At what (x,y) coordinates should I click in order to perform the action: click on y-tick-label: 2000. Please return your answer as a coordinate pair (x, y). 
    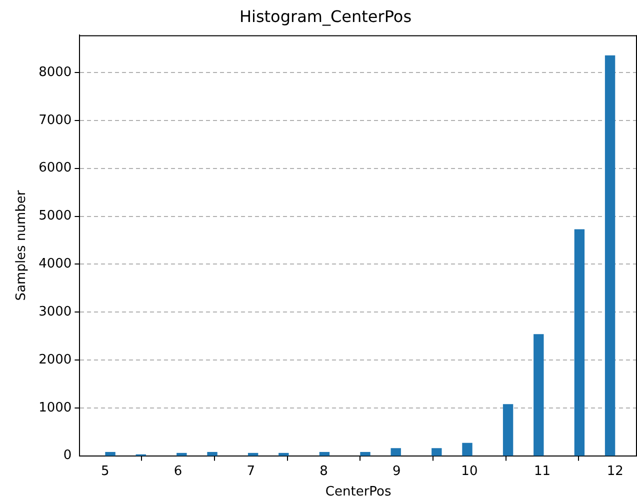
    Looking at the image, I should click on (55, 360).